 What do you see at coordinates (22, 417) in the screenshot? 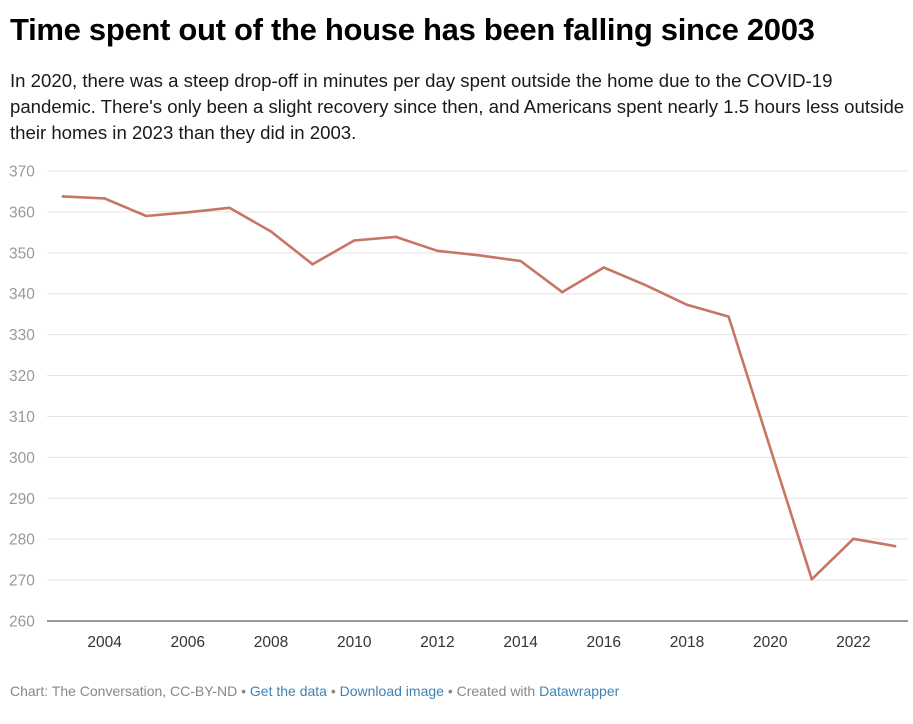
I see `y-tick-label: 310` at bounding box center [22, 417].